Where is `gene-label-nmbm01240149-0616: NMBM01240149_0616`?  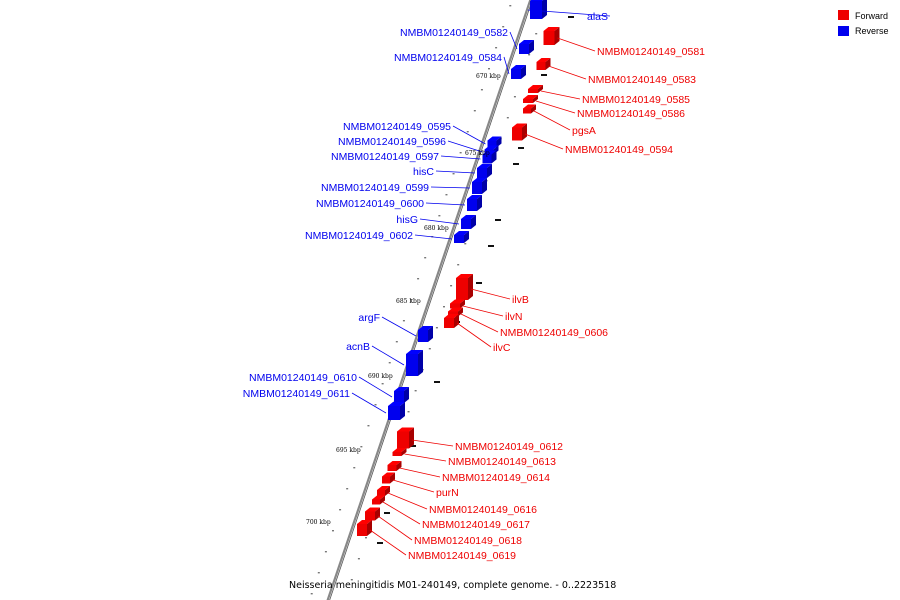 gene-label-nmbm01240149-0616: NMBM01240149_0616 is located at coordinates (483, 510).